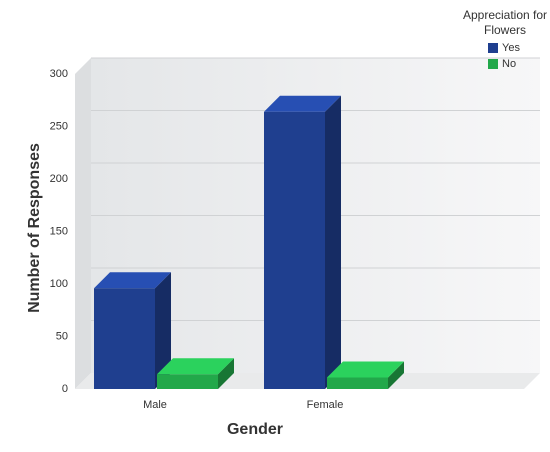  I want to click on x-axis-title: Gender, so click(255, 429).